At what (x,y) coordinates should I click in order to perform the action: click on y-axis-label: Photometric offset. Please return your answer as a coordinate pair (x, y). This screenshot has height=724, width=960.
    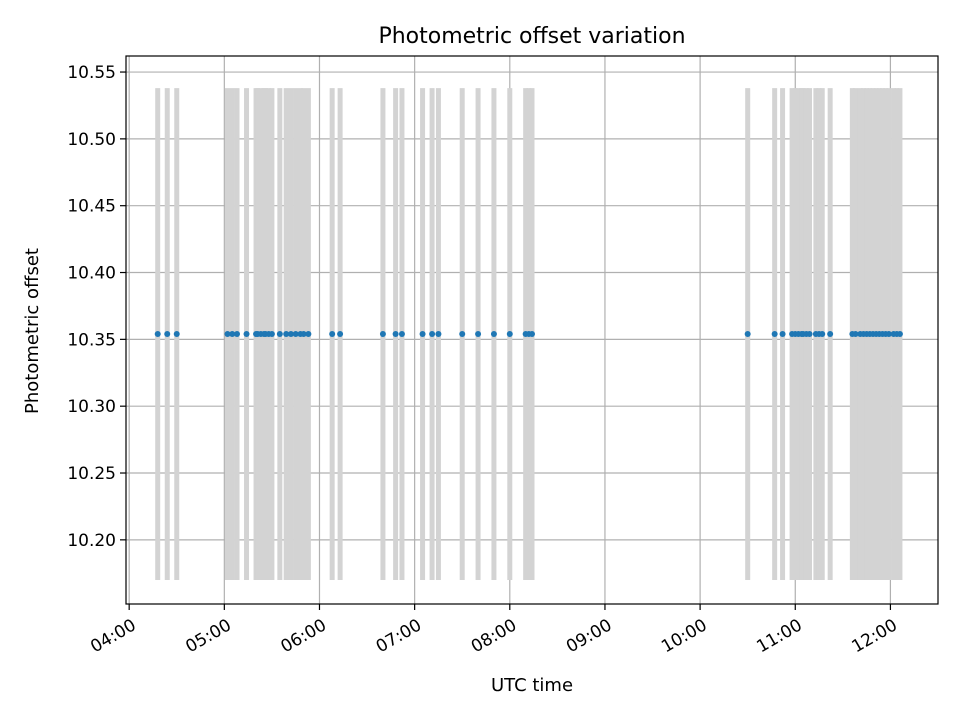
    Looking at the image, I should click on (32, 331).